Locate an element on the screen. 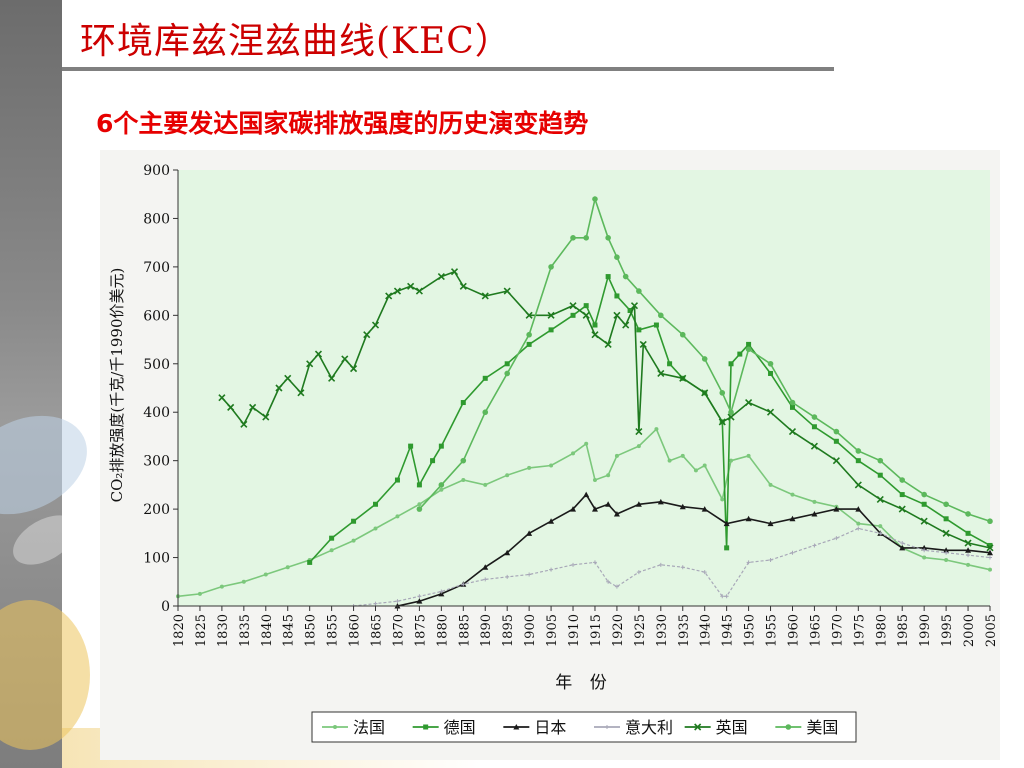  y-tick-label: 800 is located at coordinates (156, 219).